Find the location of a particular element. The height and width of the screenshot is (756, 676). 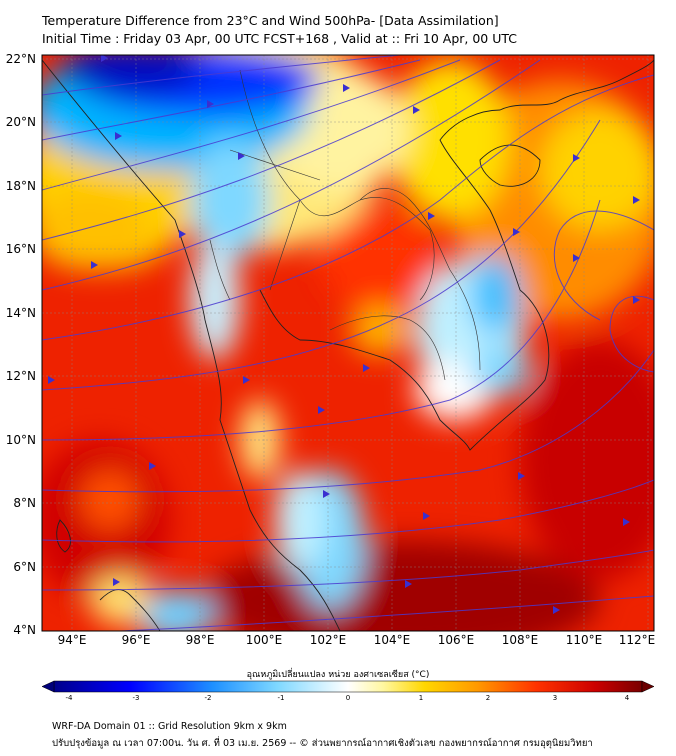

lon-label: 96°E is located at coordinates (136, 640).